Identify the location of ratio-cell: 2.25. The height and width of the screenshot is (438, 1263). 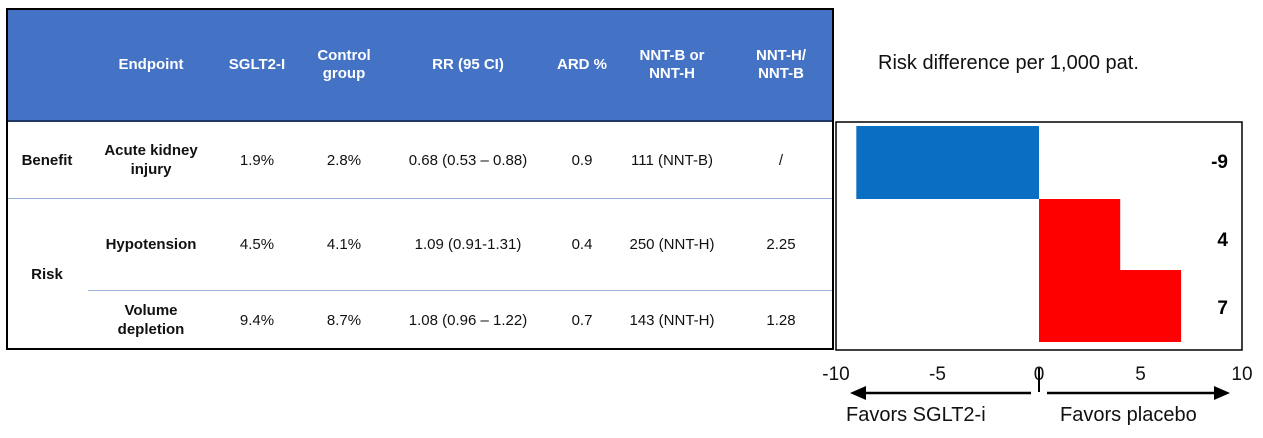
(781, 244).